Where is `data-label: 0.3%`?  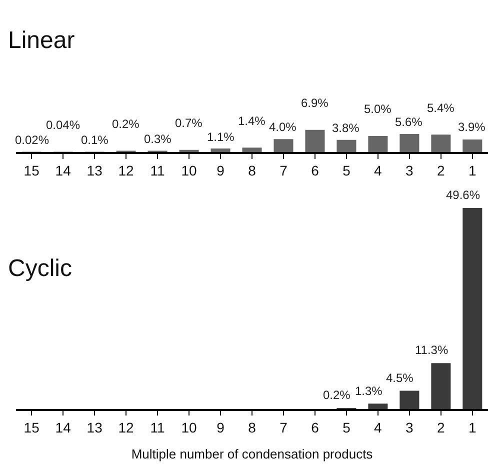
data-label: 0.3% is located at coordinates (158, 139).